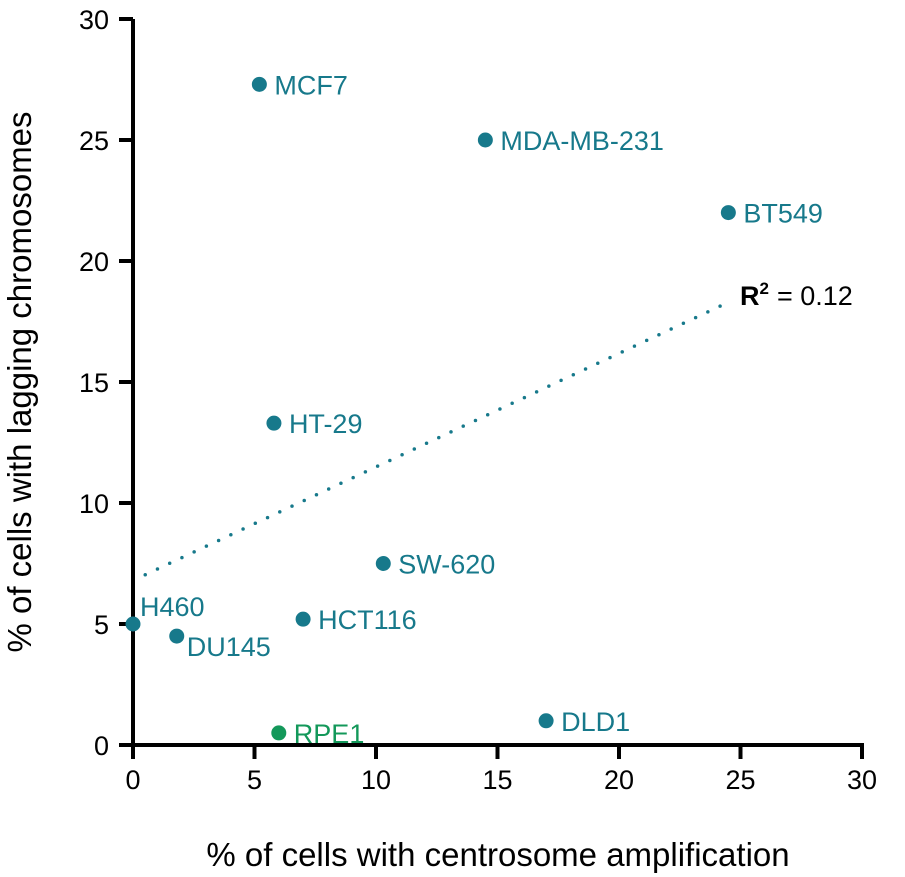 Image resolution: width=905 pixels, height=877 pixels. What do you see at coordinates (750, 296) in the screenshot?
I see `r2-symbol: R` at bounding box center [750, 296].